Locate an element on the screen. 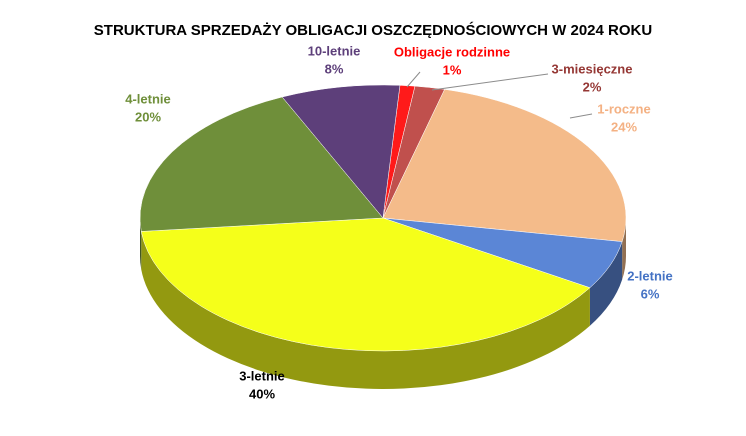 This screenshot has height=436, width=746. slice-label: Obligacje rodzinne is located at coordinates (452, 51).